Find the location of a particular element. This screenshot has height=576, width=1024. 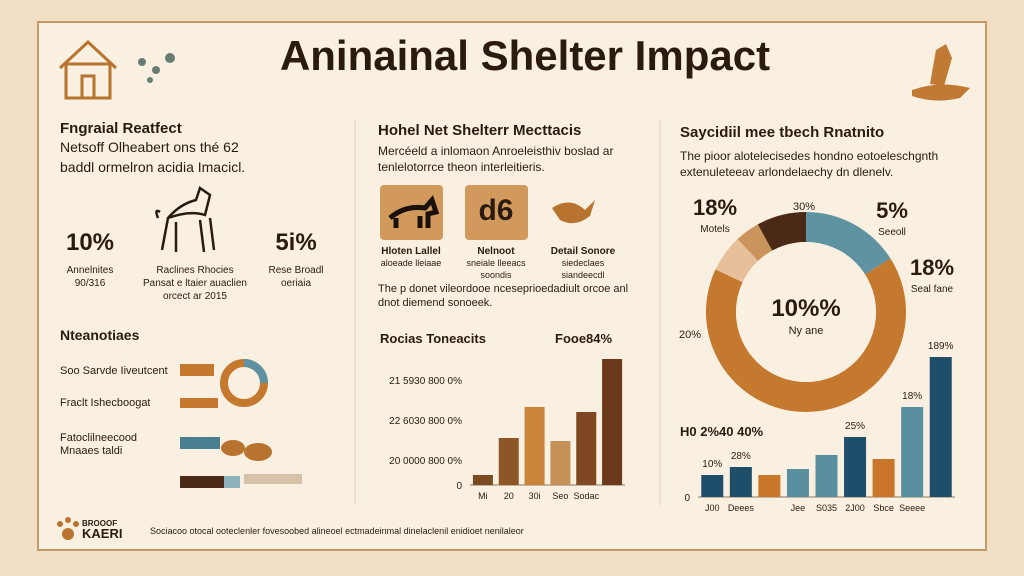

logo: BROOOF is located at coordinates (99, 523).